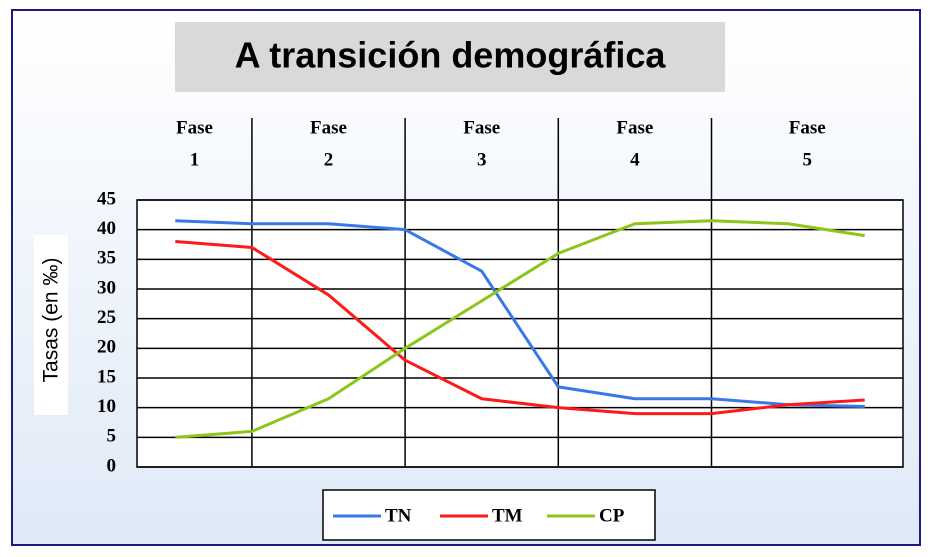 Image resolution: width=932 pixels, height=557 pixels. What do you see at coordinates (482, 159) in the screenshot?
I see `phase-number: 3` at bounding box center [482, 159].